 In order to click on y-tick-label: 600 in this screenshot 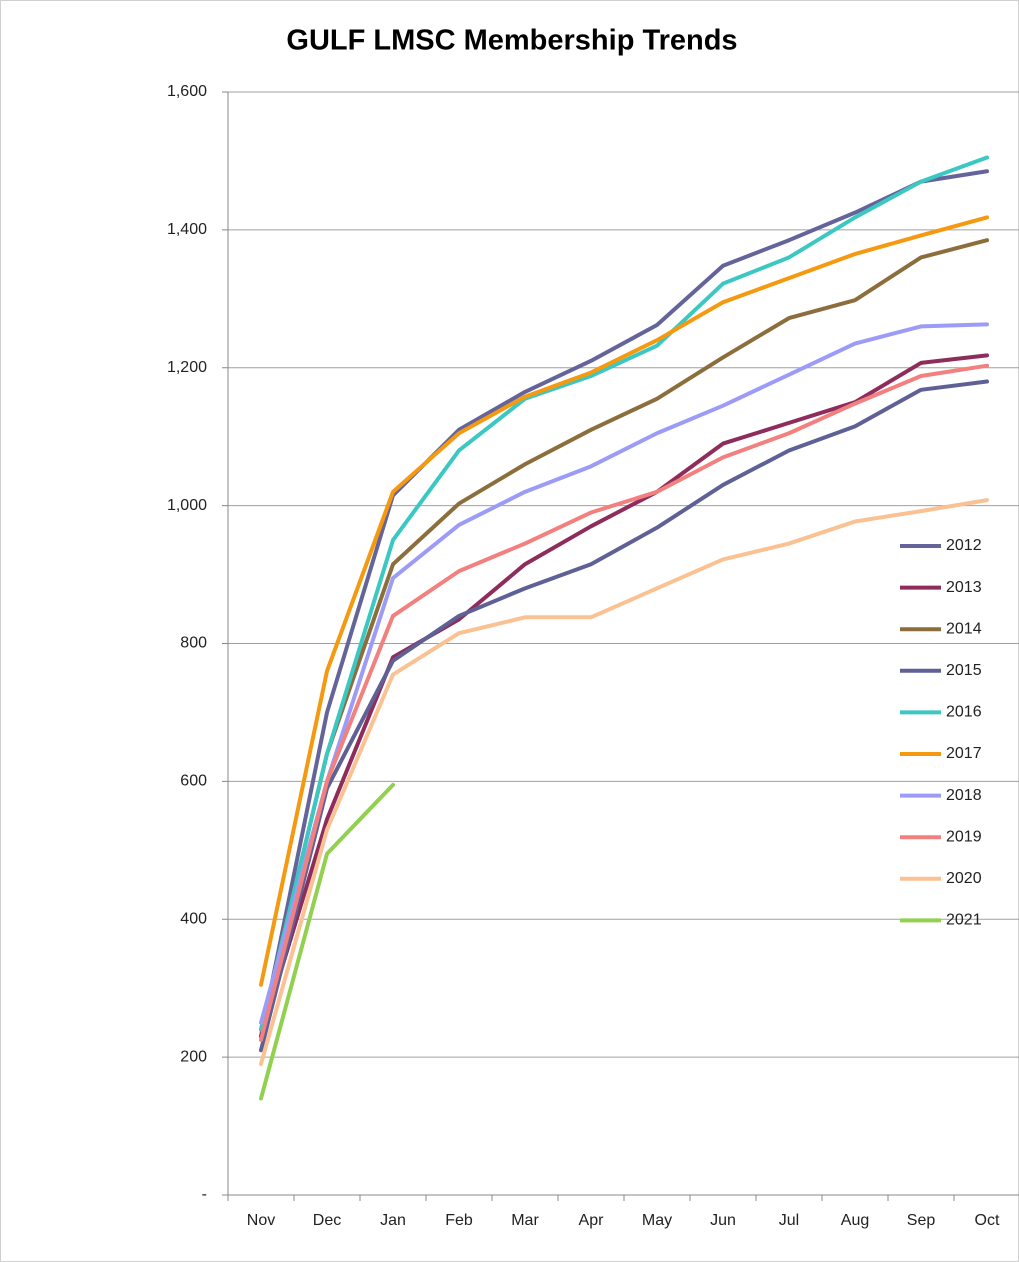, I will do `click(193, 781)`.